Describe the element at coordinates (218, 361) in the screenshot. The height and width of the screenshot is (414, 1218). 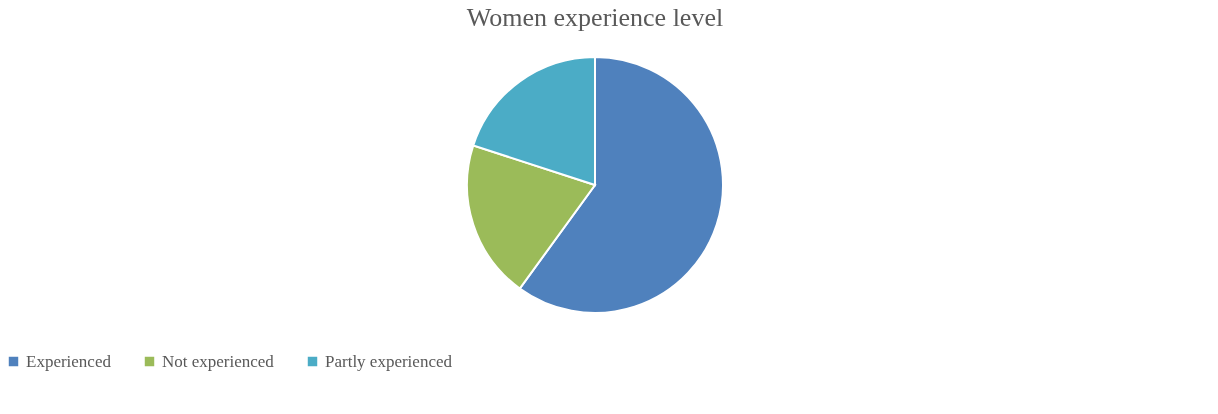
I see `legend-label: Not experienced` at that location.